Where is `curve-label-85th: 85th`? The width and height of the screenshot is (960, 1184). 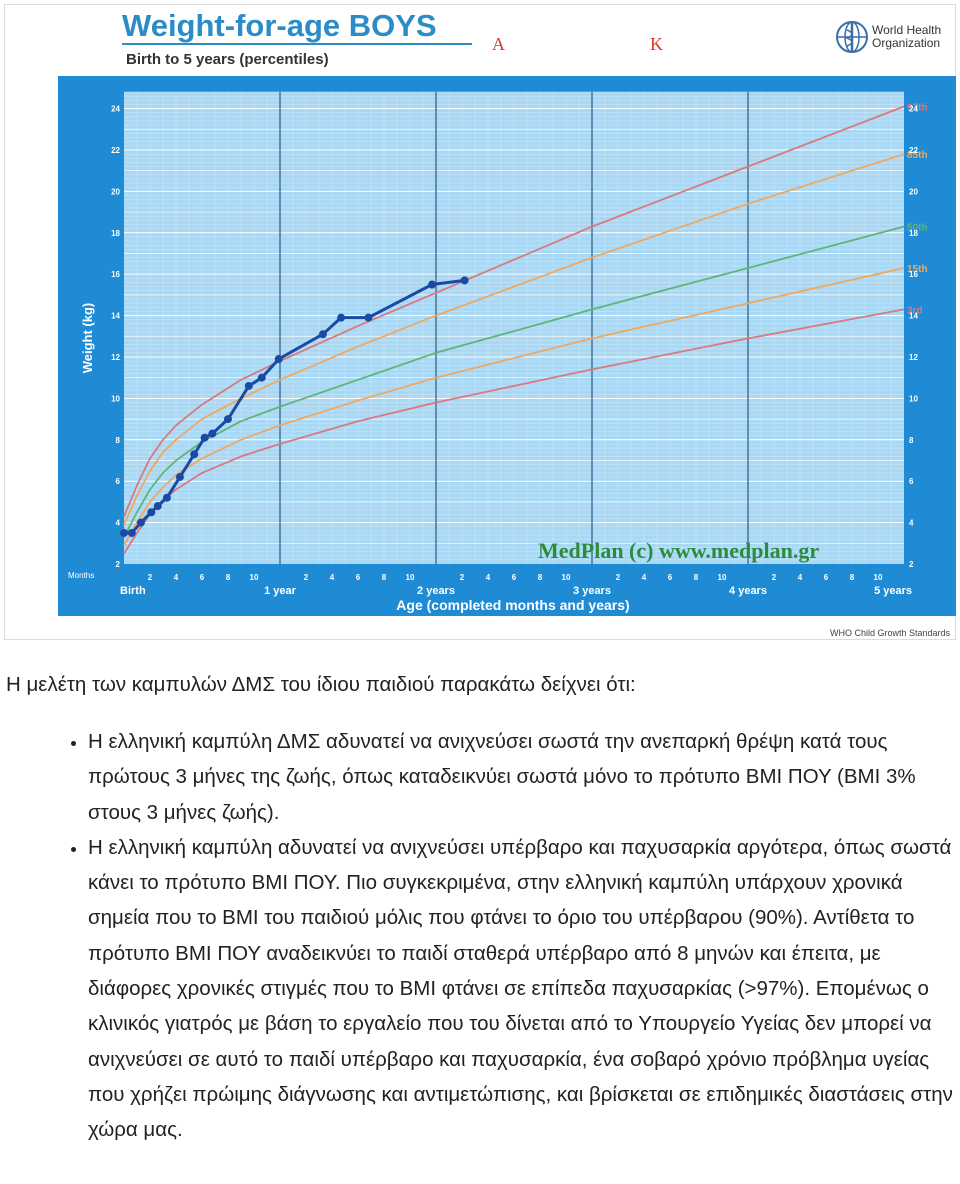 curve-label-85th: 85th is located at coordinates (917, 155).